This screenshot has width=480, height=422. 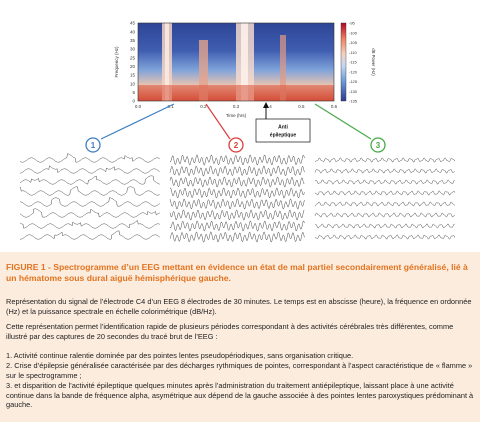 I want to click on colorbar-tick-label: -105, so click(x=353, y=42).